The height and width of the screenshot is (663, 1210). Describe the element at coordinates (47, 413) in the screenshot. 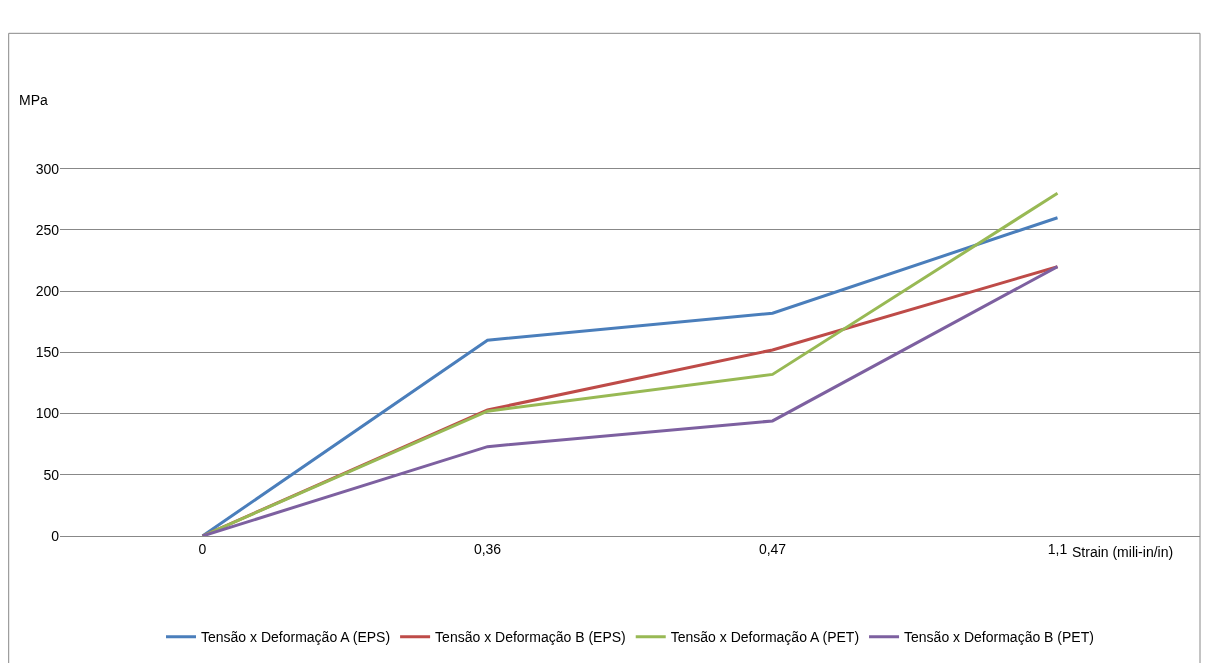

I see `y-tick-label: 100` at that location.